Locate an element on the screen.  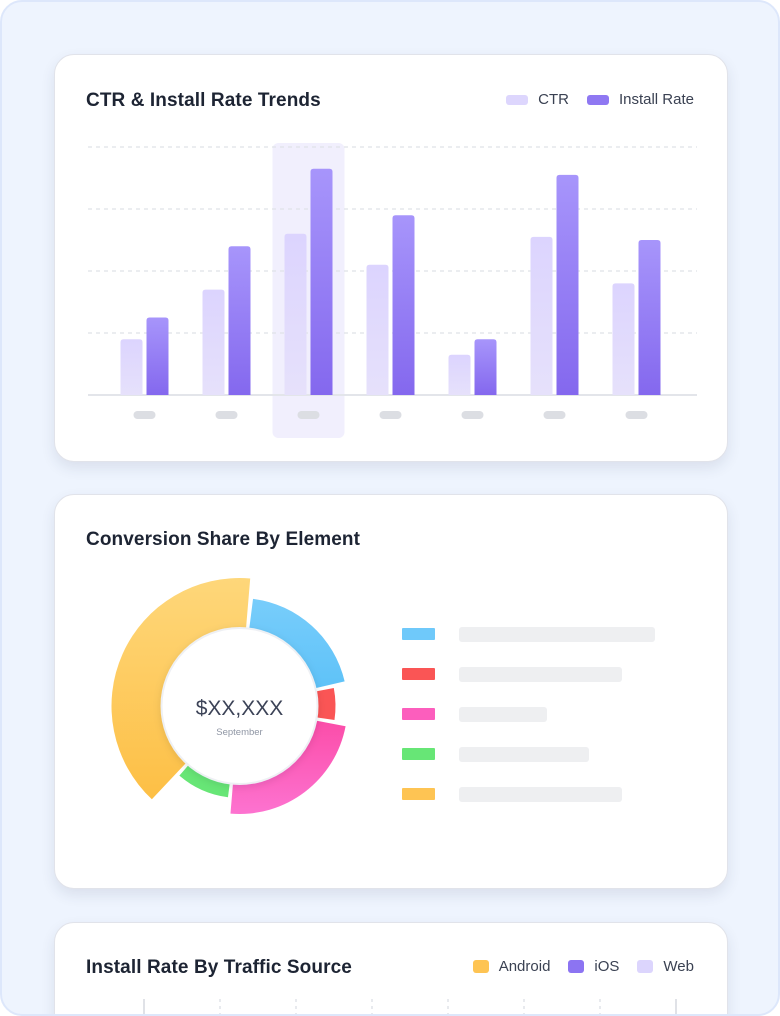
ctr-install-legend: CTR Install Rate is located at coordinates (591, 99).